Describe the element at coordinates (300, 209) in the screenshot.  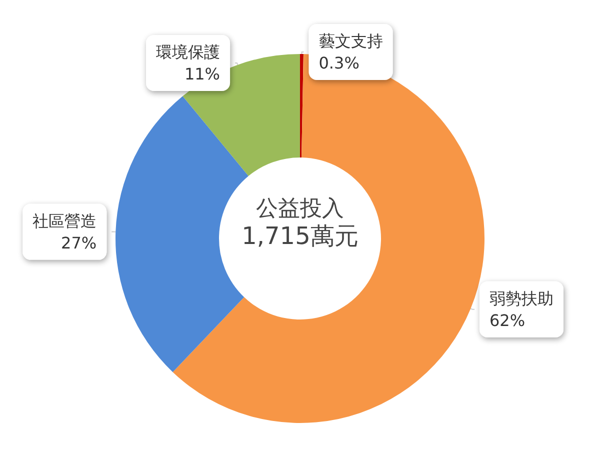
I see `text: 公益投入` at that location.